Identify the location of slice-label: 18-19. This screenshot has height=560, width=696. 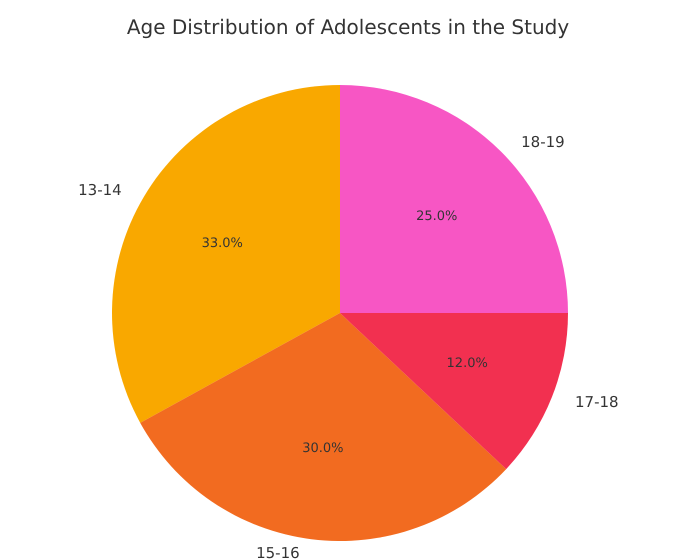
(543, 141).